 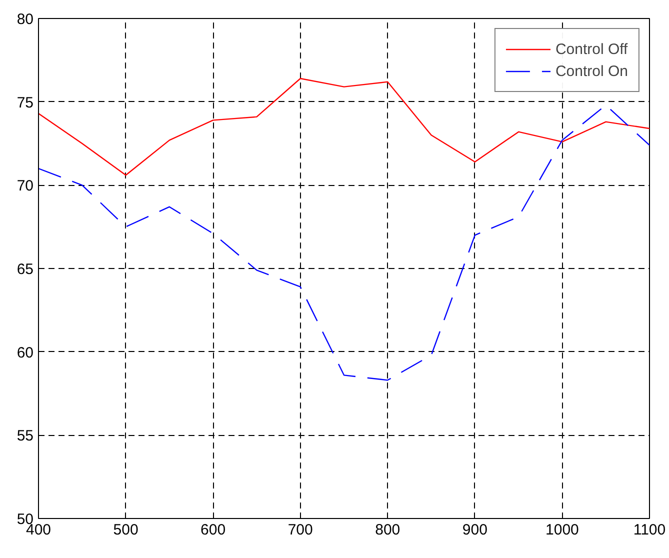 I want to click on y-tick-label: 75, so click(x=25, y=103).